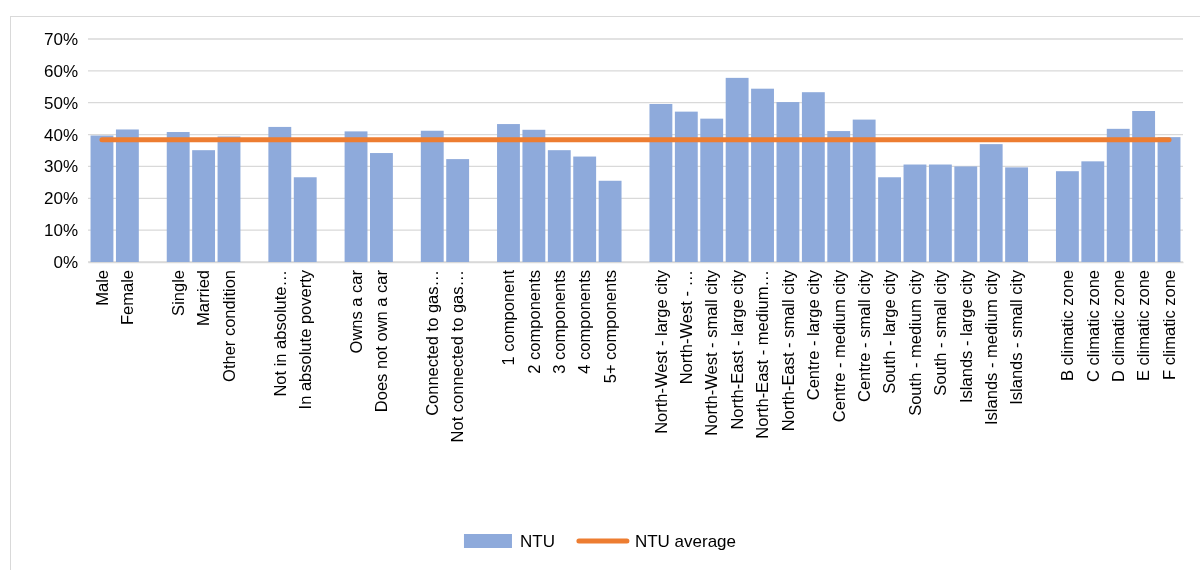 The height and width of the screenshot is (570, 1200). I want to click on y-tick-label: 70%, so click(60, 39).